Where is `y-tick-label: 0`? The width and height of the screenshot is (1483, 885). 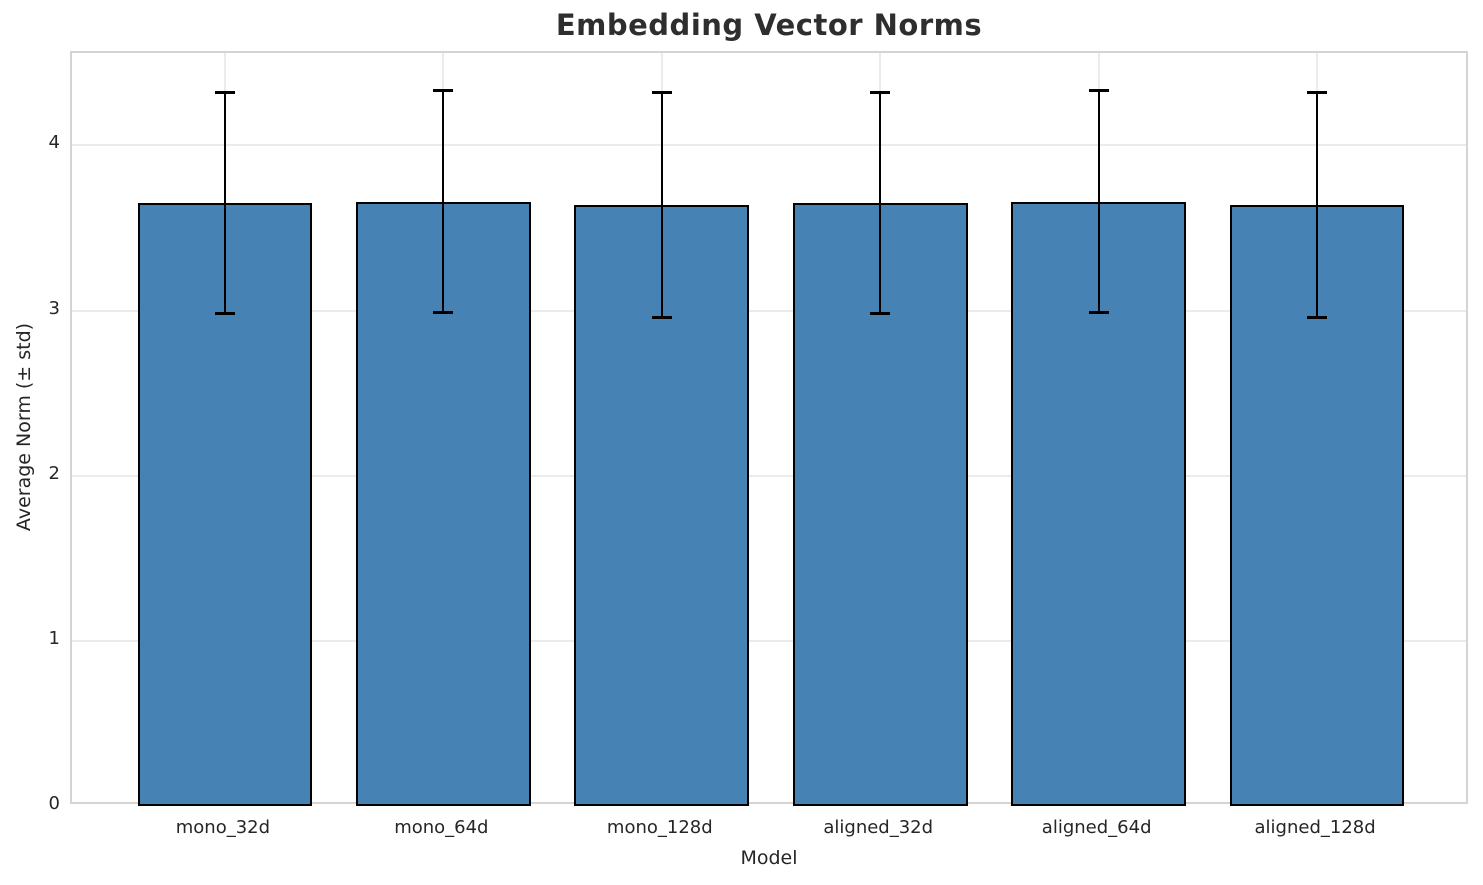
y-tick-label: 0 is located at coordinates (54, 803).